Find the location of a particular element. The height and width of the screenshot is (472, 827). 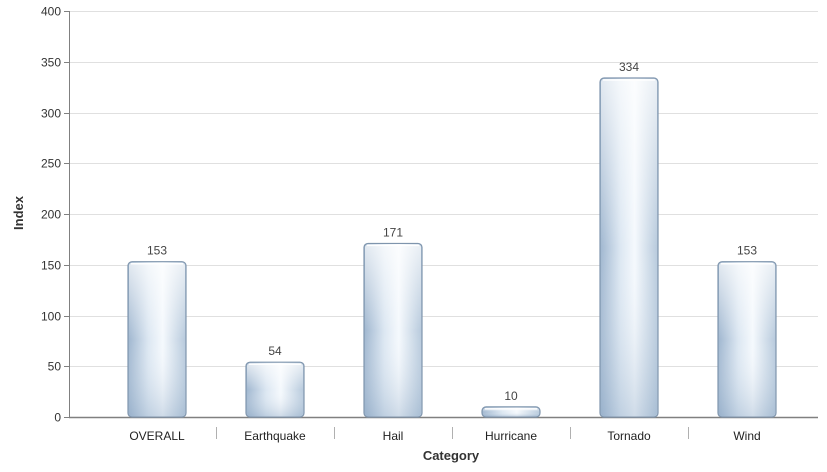

data-label: 334 is located at coordinates (629, 67).